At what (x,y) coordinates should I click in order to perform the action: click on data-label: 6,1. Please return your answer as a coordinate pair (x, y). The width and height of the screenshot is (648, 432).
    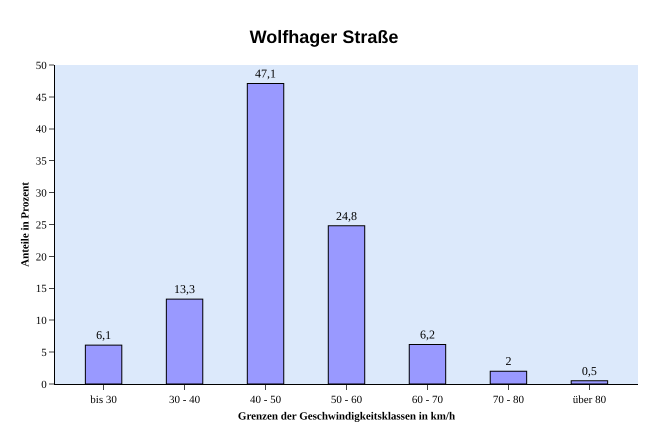
    Looking at the image, I should click on (104, 335).